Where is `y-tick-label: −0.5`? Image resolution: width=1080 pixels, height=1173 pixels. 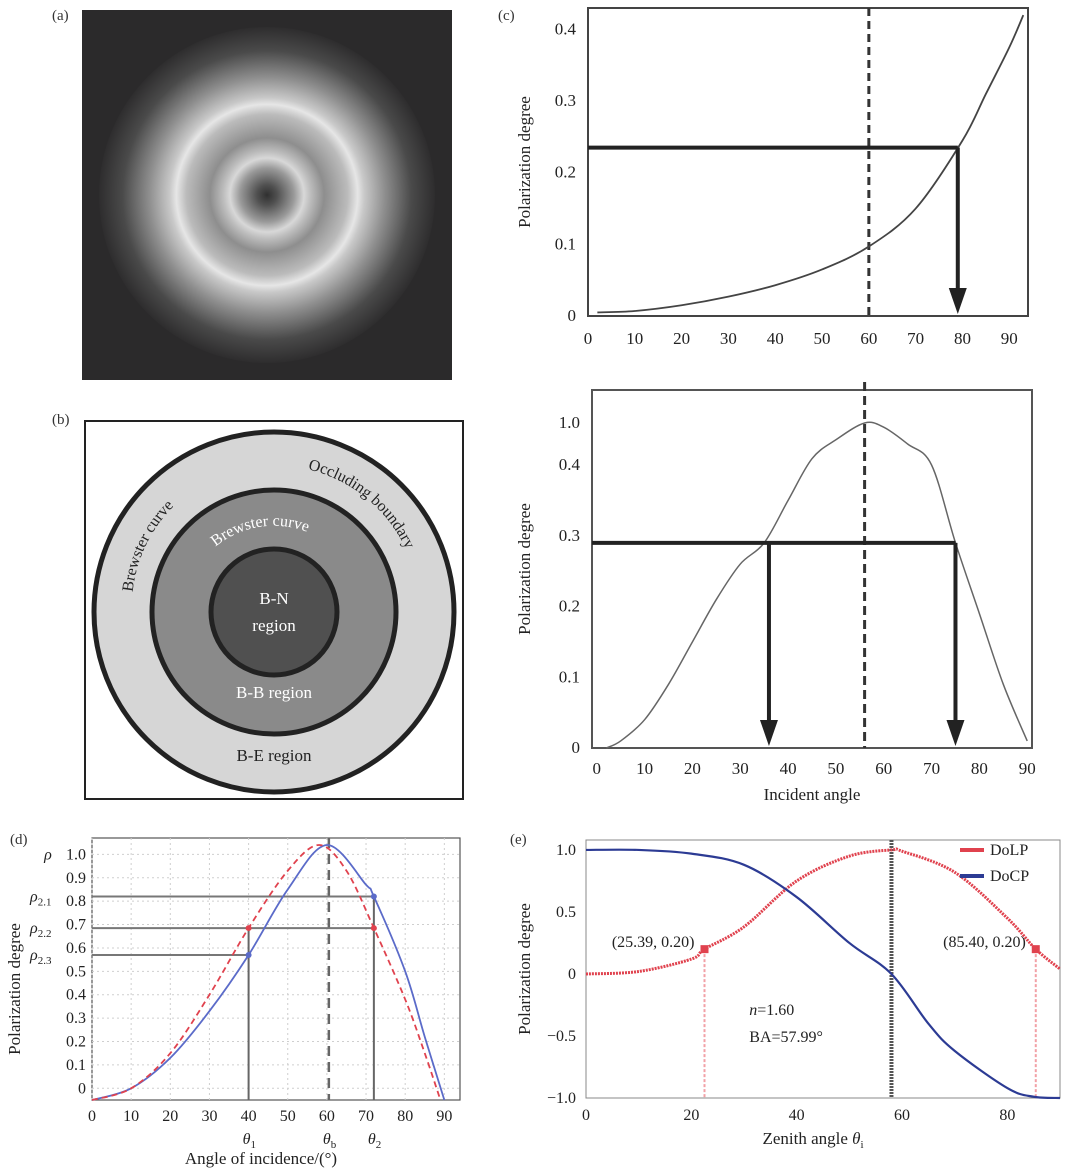 y-tick-label: −0.5 is located at coordinates (561, 1036).